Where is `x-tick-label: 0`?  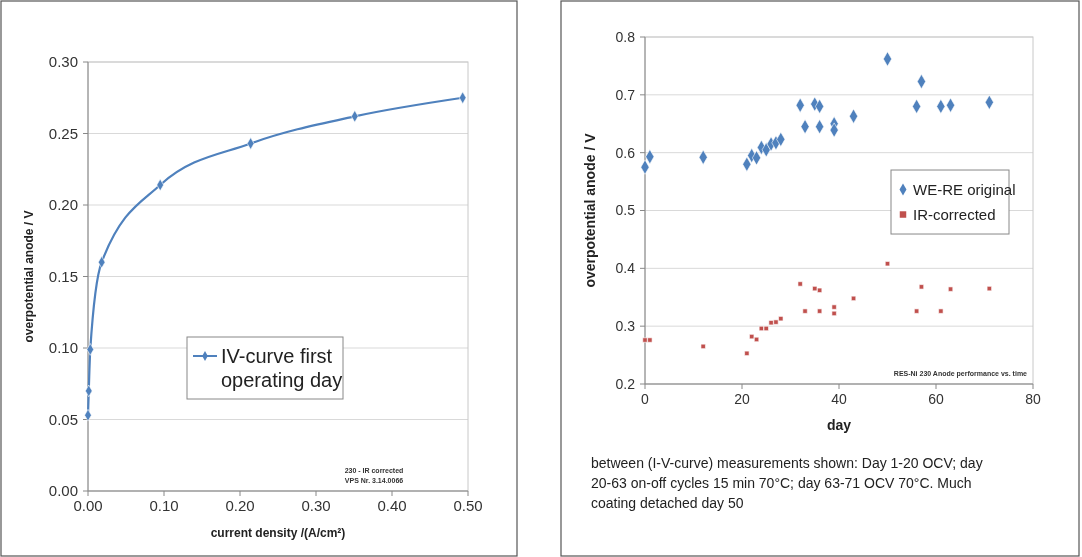
x-tick-label: 0 is located at coordinates (645, 399).